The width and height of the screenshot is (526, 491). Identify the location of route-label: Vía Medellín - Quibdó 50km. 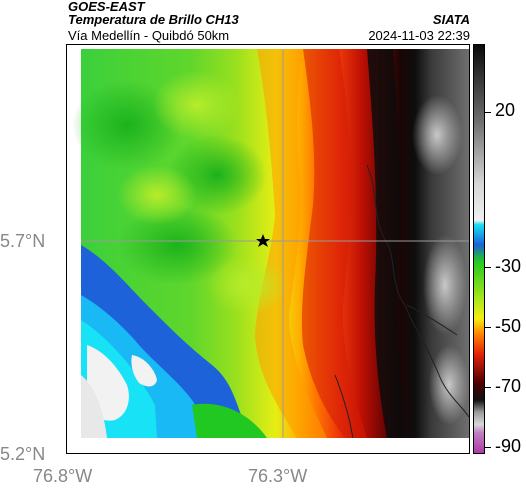
(149, 35).